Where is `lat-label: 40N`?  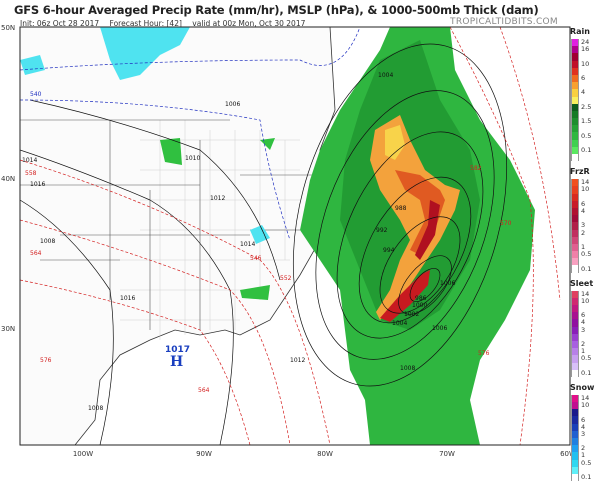
lat-label: 40N is located at coordinates (8, 179).